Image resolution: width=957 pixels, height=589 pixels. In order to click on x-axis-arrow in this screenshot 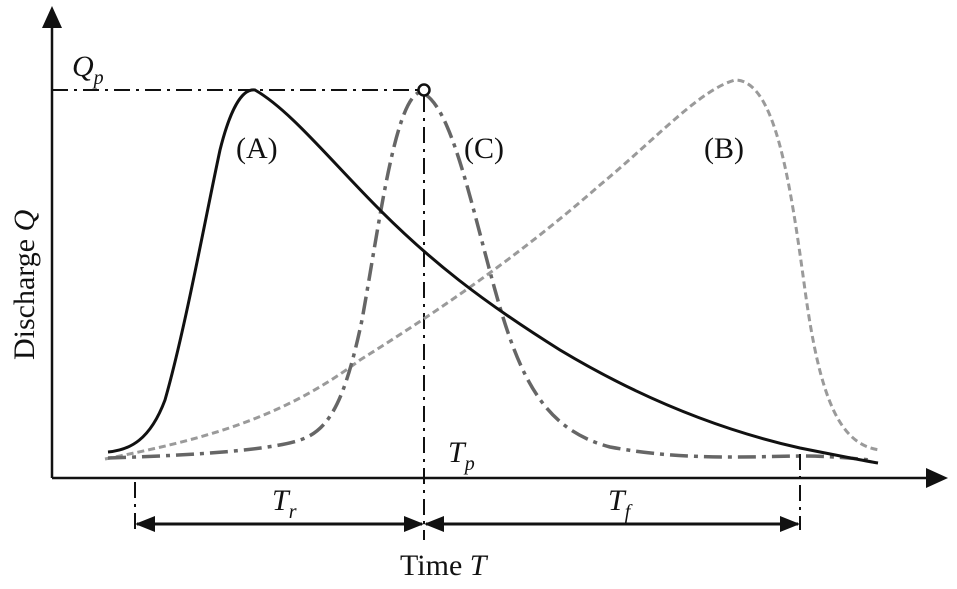, I will do `click(937, 478)`.